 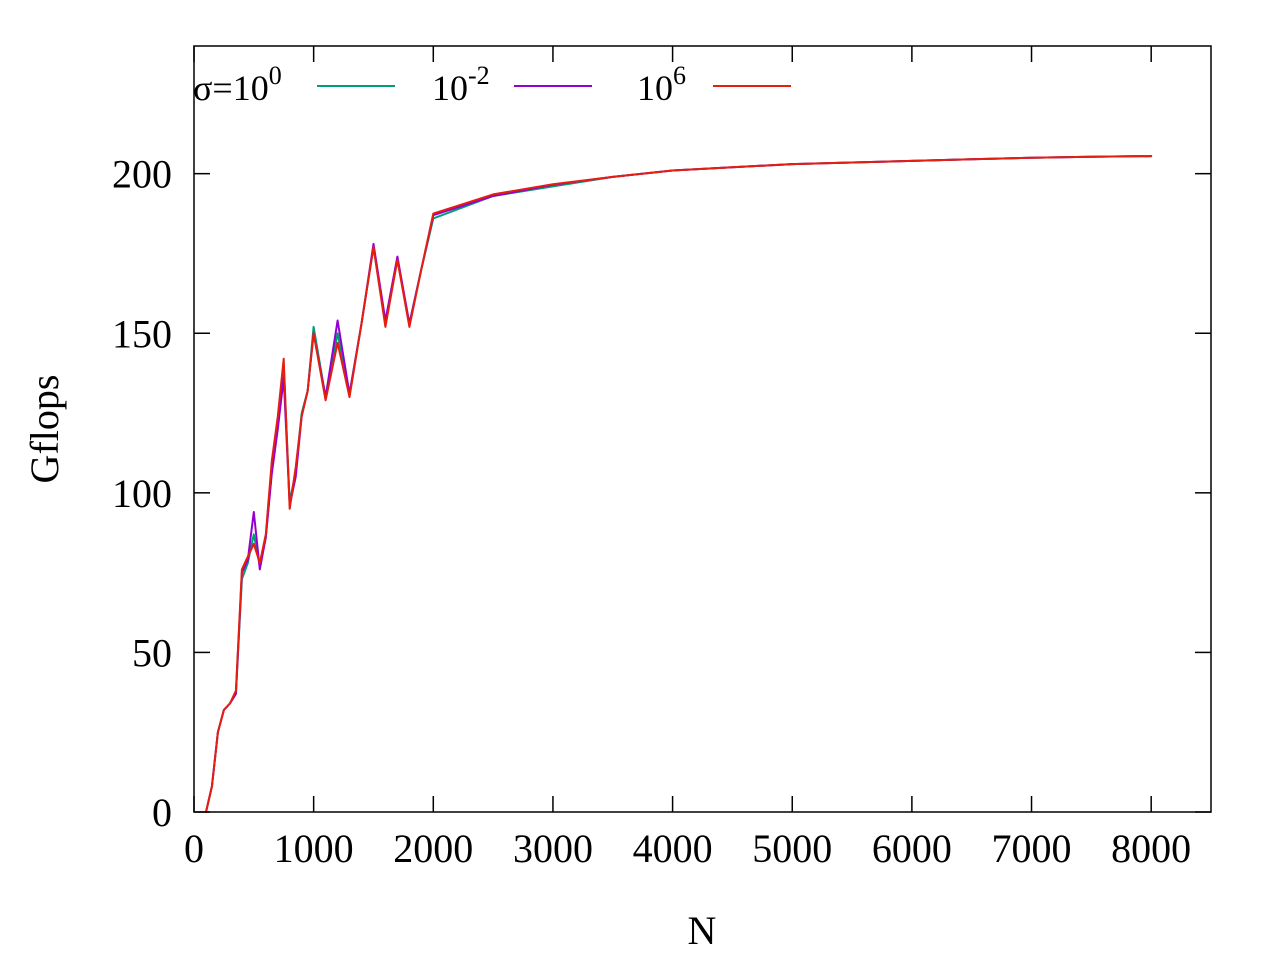 I want to click on x-tick-label: 6000, so click(x=912, y=848).